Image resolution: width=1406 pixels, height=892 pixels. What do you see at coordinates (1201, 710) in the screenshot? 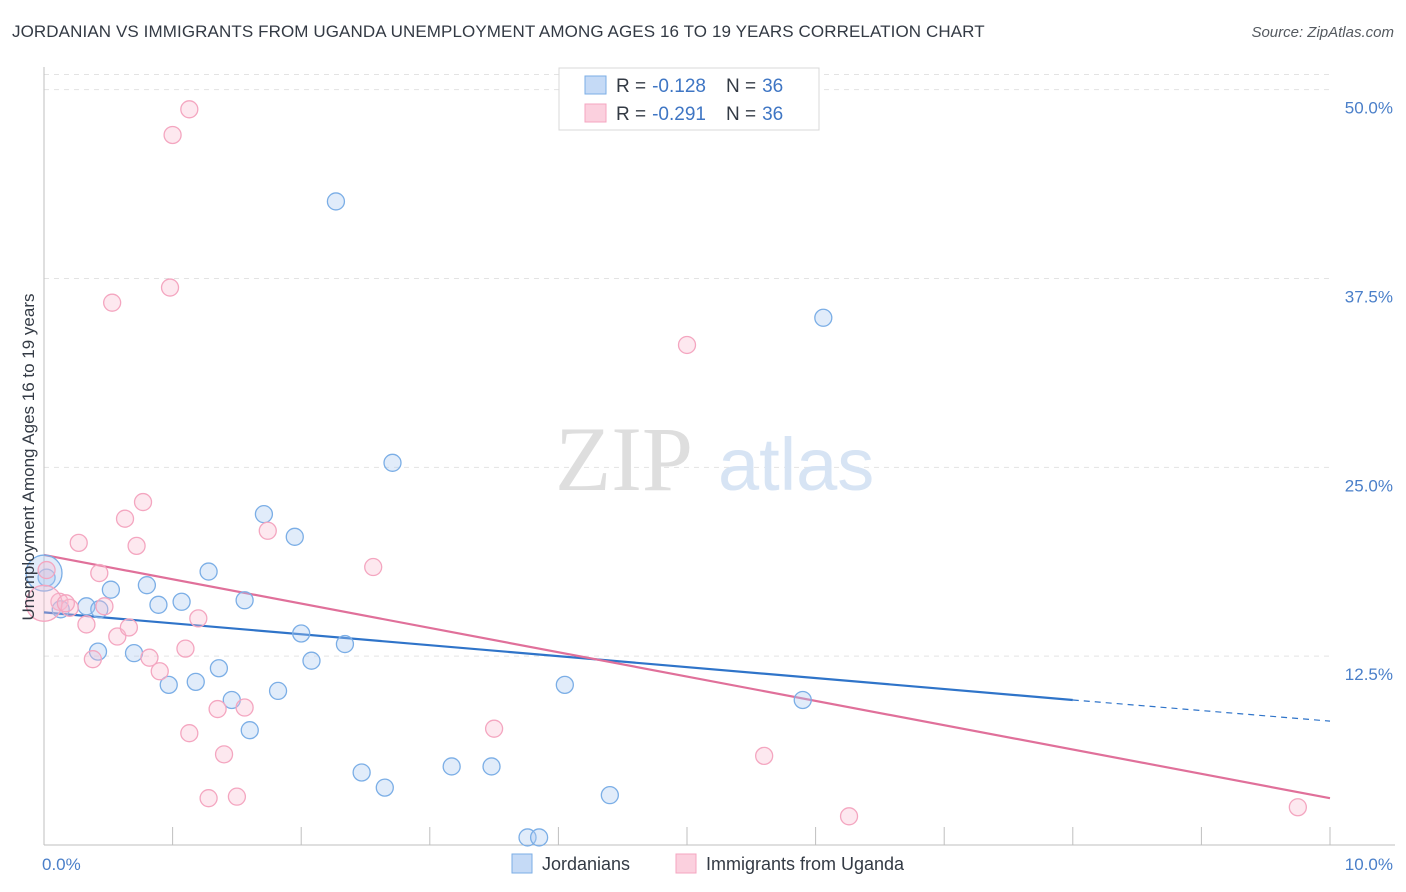
I see `trendline-jordanians-extension` at bounding box center [1201, 710].